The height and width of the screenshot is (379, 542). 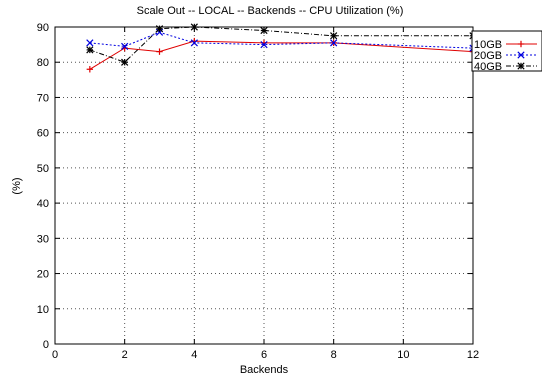 I want to click on x-tick-label: 6, so click(x=264, y=355).